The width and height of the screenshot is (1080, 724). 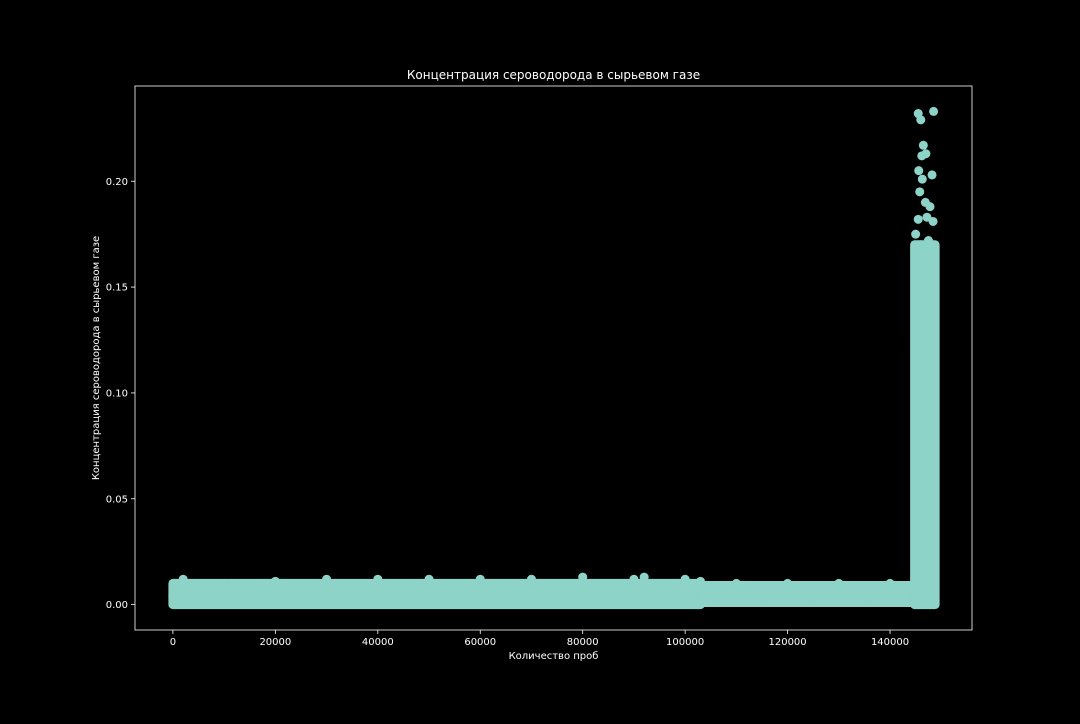 What do you see at coordinates (539, 639) in the screenshot?
I see `x-axis-ticks: 0 20000 40000 60000 80000 100000 120000 140000` at bounding box center [539, 639].